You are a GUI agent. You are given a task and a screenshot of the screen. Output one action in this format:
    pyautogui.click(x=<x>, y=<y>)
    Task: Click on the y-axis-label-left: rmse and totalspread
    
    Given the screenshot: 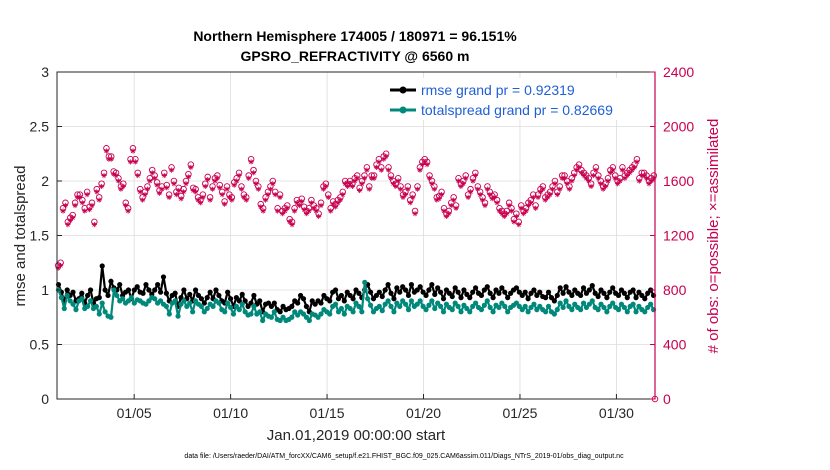 What is the action you would take?
    pyautogui.click(x=20, y=236)
    